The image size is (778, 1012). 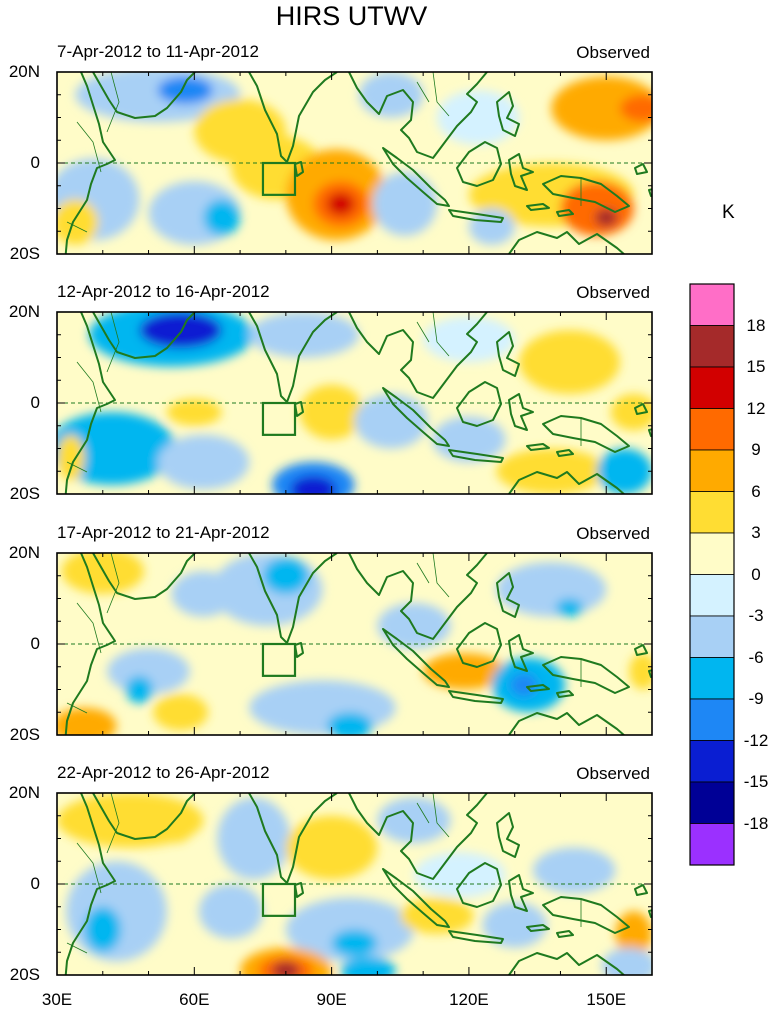 What do you see at coordinates (57, 999) in the screenshot?
I see `lon-tick-label: 30E` at bounding box center [57, 999].